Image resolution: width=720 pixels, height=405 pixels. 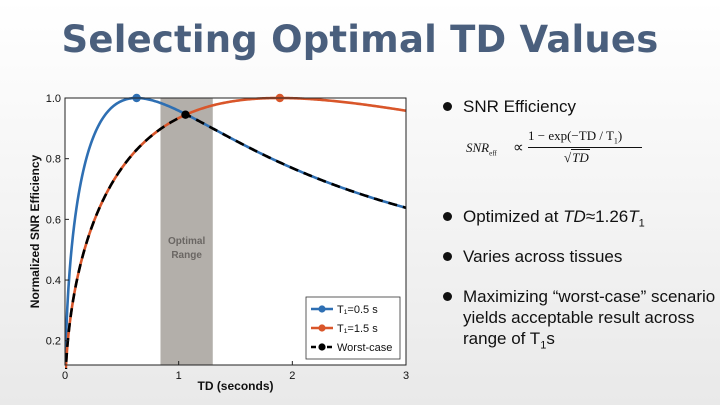 I want to click on legend-entry: Worst-case, so click(x=364, y=348).